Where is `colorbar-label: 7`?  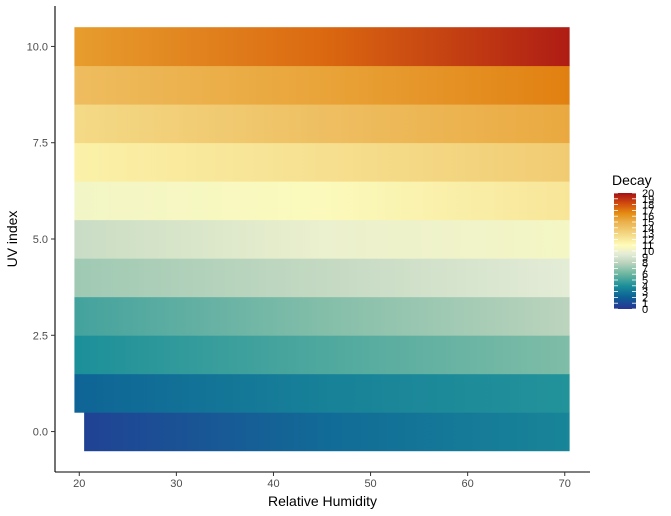 colorbar-label: 7 is located at coordinates (645, 269).